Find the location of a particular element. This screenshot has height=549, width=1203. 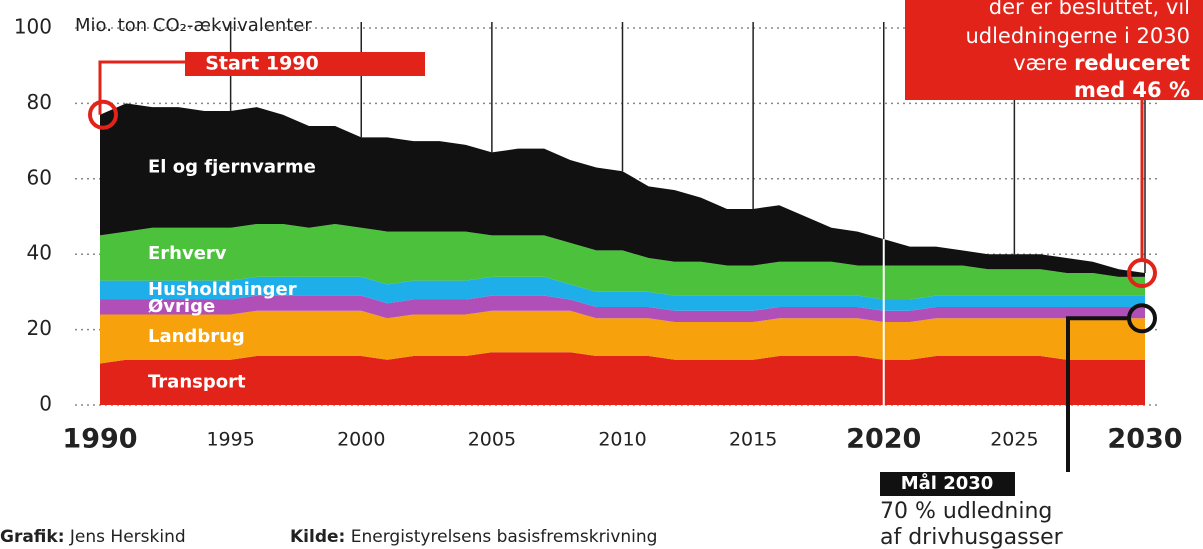

series-label: Transport is located at coordinates (197, 381).